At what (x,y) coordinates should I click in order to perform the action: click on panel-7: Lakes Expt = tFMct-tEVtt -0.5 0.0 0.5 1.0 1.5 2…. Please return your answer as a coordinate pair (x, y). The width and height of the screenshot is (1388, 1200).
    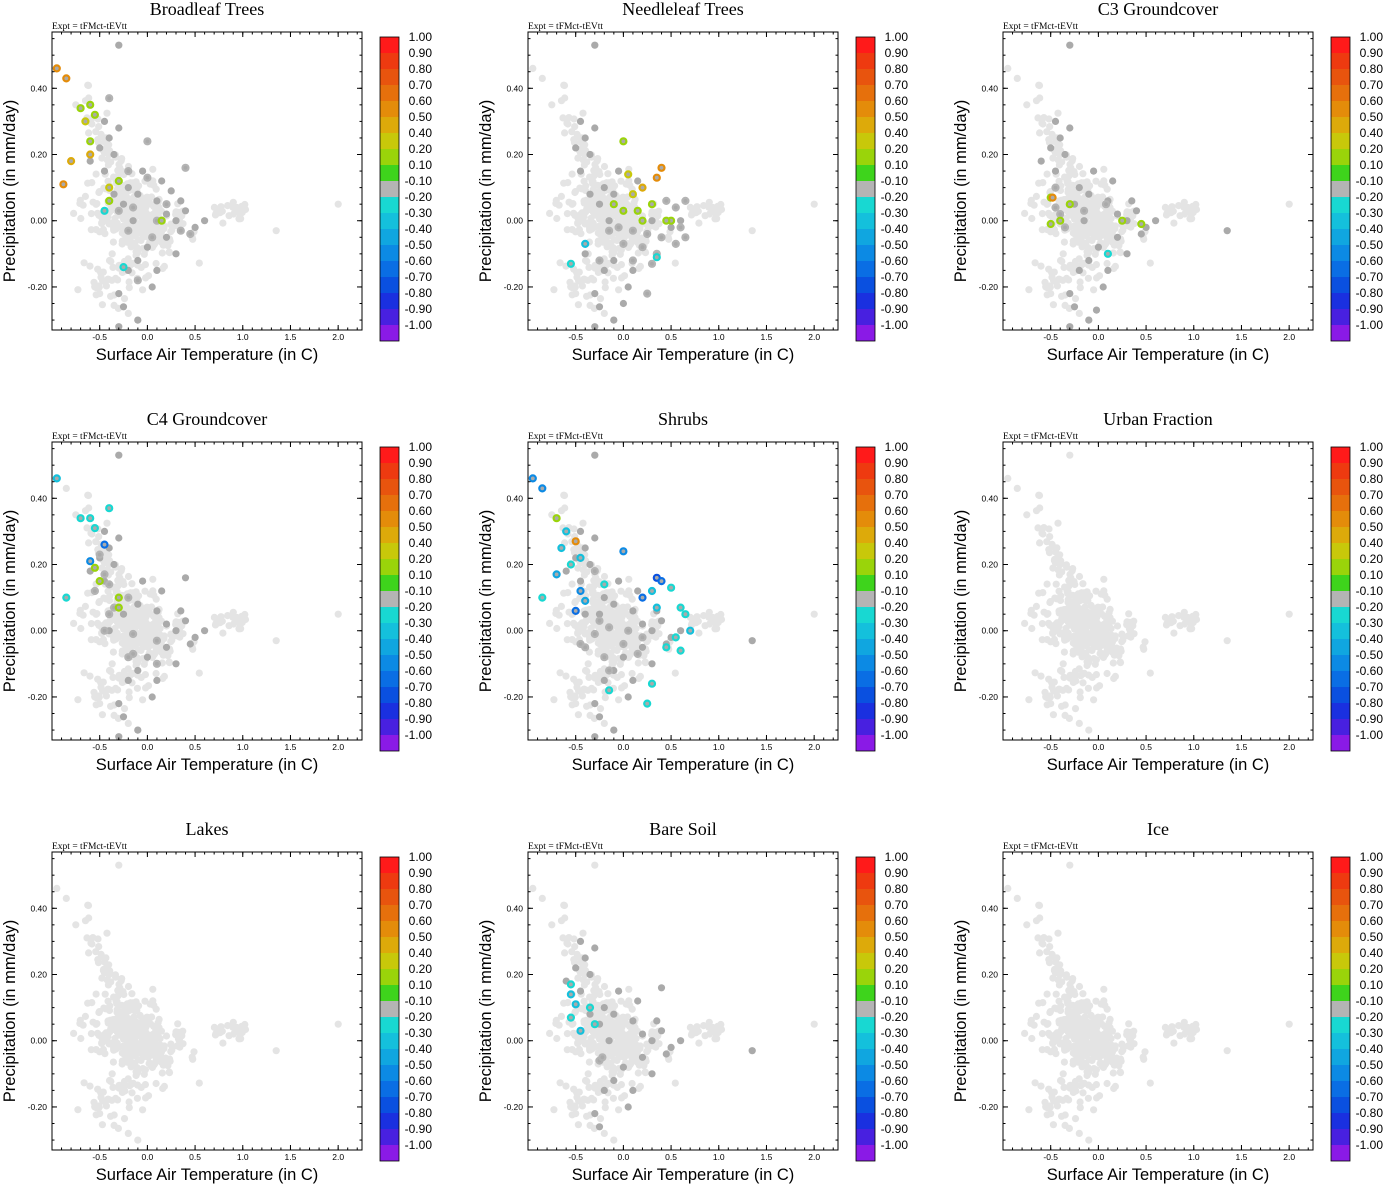
    Looking at the image, I should click on (216, 1001).